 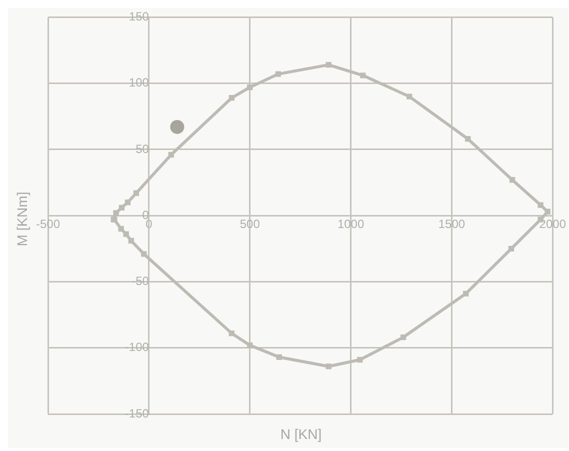 I want to click on y-axis-title: M [KNm], so click(x=22, y=219).